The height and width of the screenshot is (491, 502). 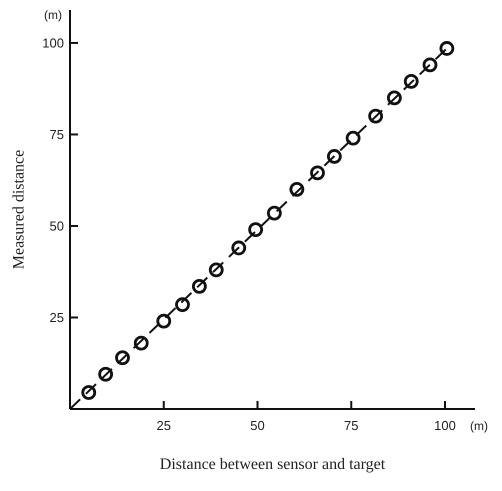 I want to click on y-tick-label: 75, so click(x=57, y=134).